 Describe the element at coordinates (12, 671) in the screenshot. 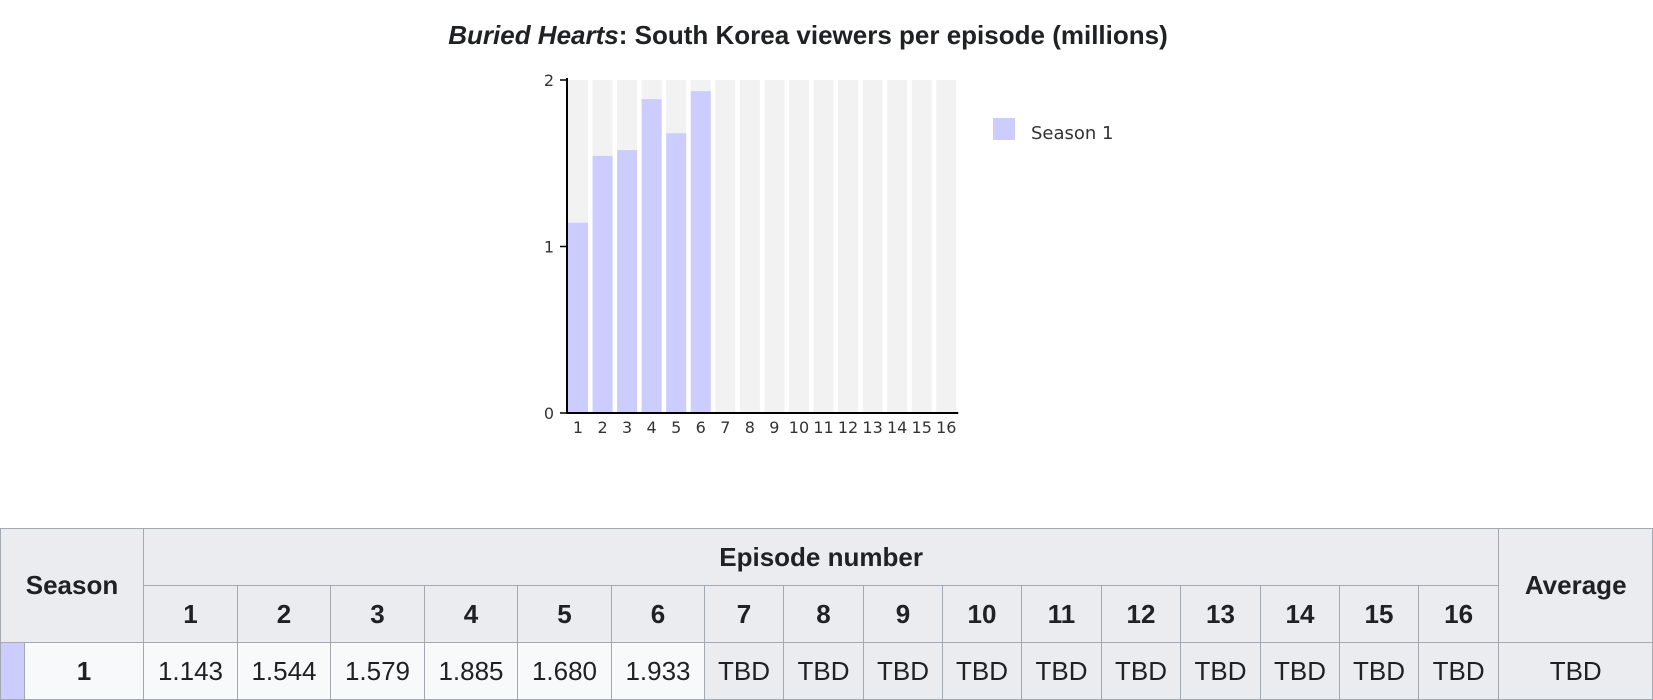

I see `season-color-swatch` at that location.